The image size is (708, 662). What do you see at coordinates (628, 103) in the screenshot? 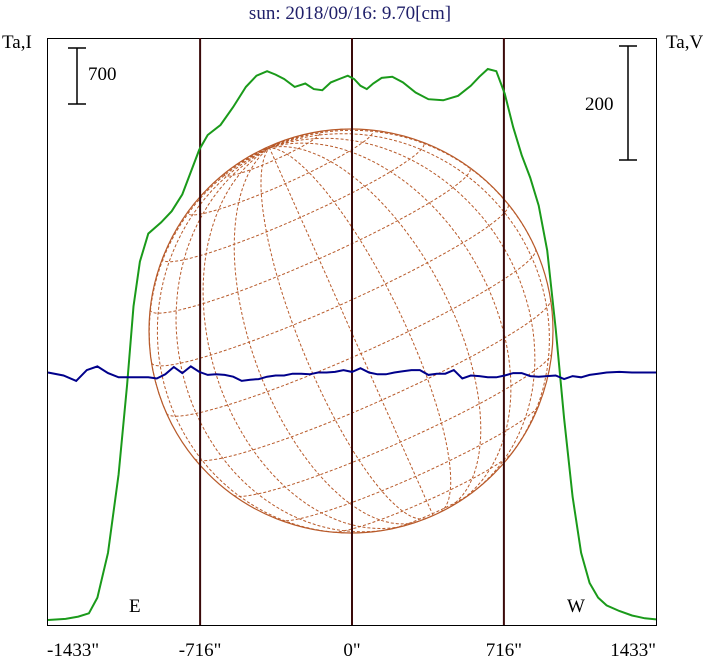
I see `scale-bar-V` at bounding box center [628, 103].